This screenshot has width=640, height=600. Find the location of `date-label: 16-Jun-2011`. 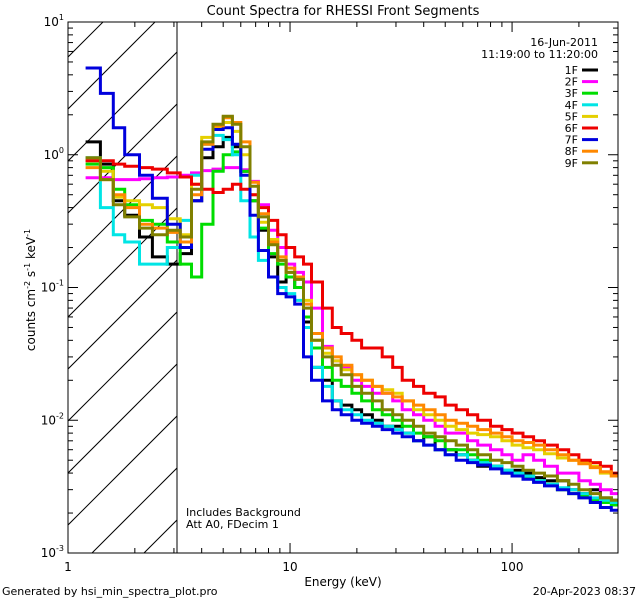

date-label: 16-Jun-2011 is located at coordinates (564, 42).